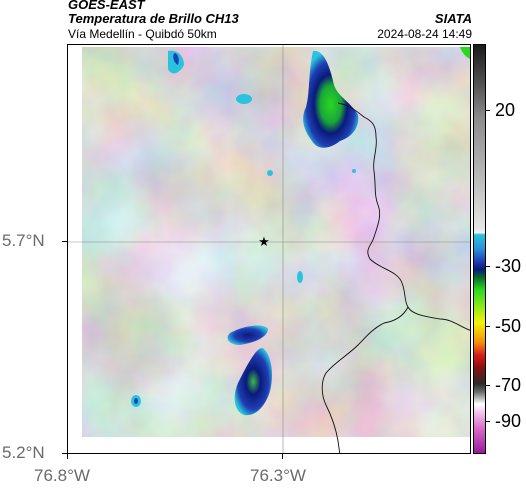 The image size is (526, 491). I want to click on agency-label: SIATA, so click(453, 18).